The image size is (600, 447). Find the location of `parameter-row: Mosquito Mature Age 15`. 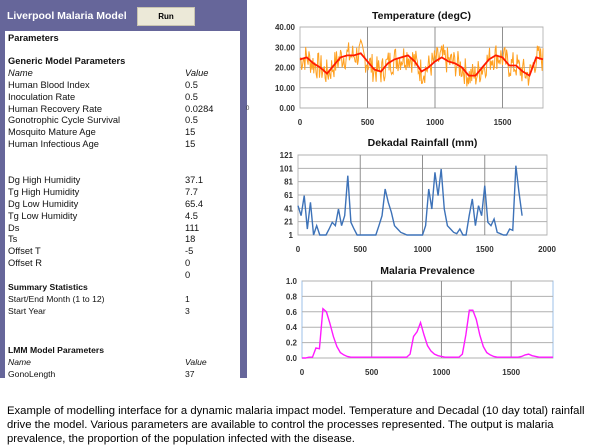

parameter-row: Mosquito Mature Age 15 is located at coordinates (123, 133).